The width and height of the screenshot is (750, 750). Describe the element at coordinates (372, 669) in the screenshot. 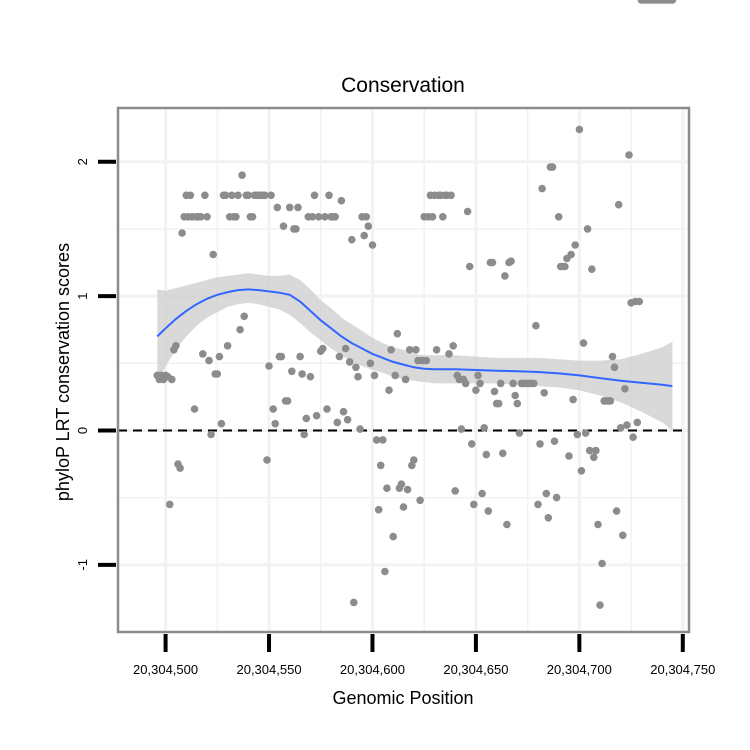

I see `x-tick-label: 20,304,600` at that location.